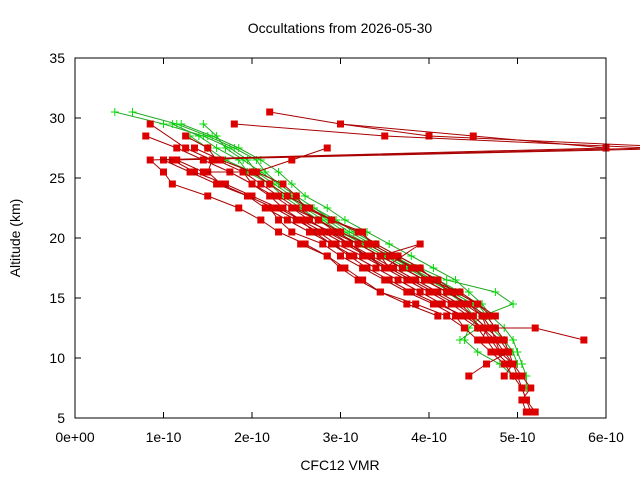 This screenshot has height=480, width=640. Describe the element at coordinates (75, 437) in the screenshot. I see `x-tick-label: 0e+00` at that location.